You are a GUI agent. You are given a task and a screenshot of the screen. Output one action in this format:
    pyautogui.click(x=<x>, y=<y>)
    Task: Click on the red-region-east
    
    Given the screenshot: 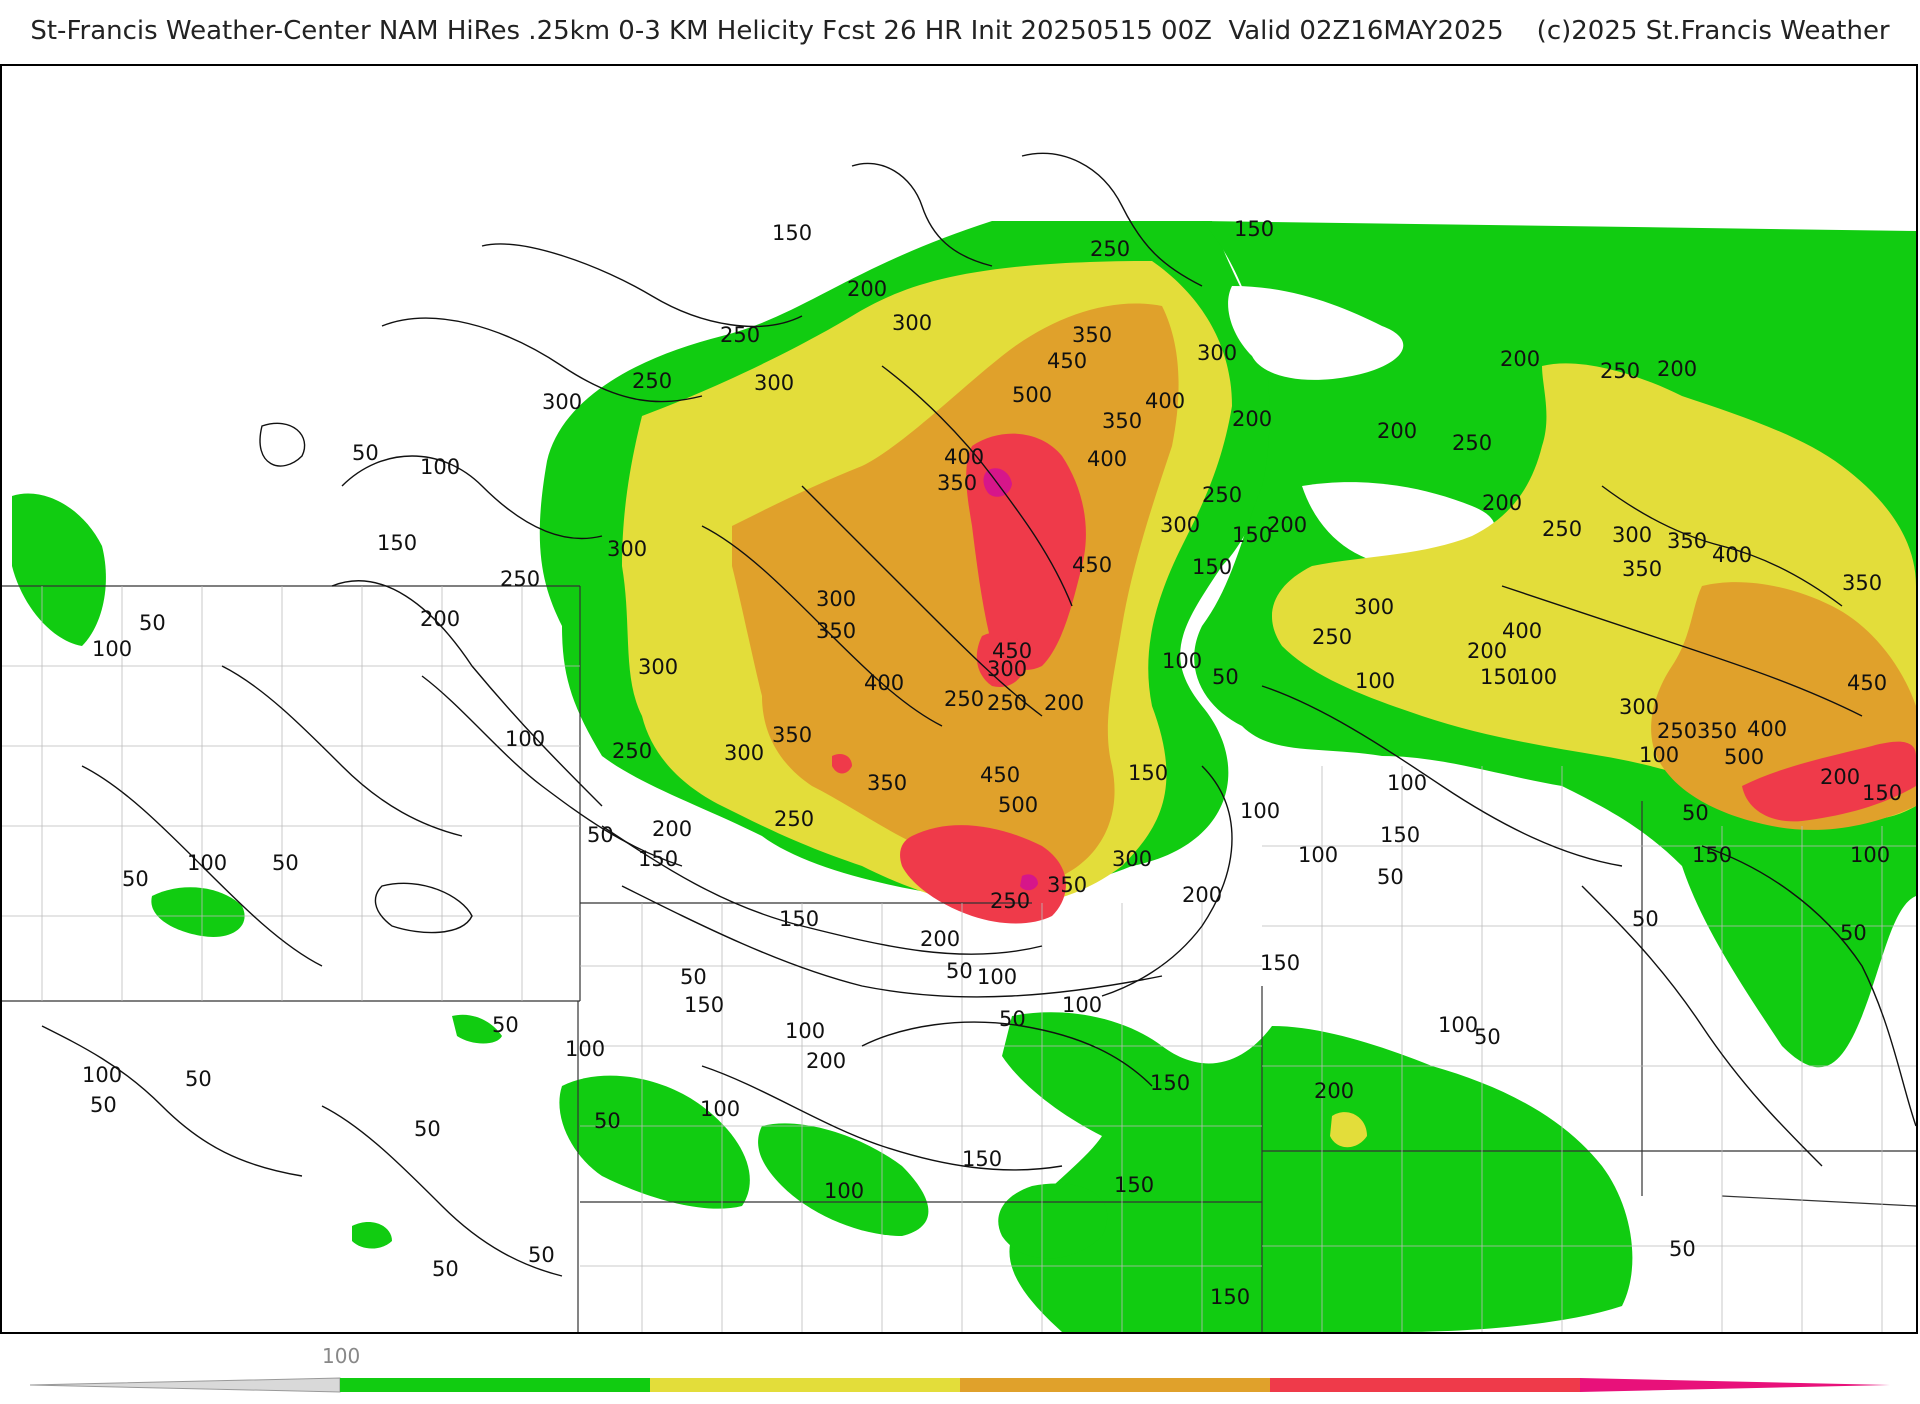 What is the action you would take?
    pyautogui.click(x=1829, y=781)
    